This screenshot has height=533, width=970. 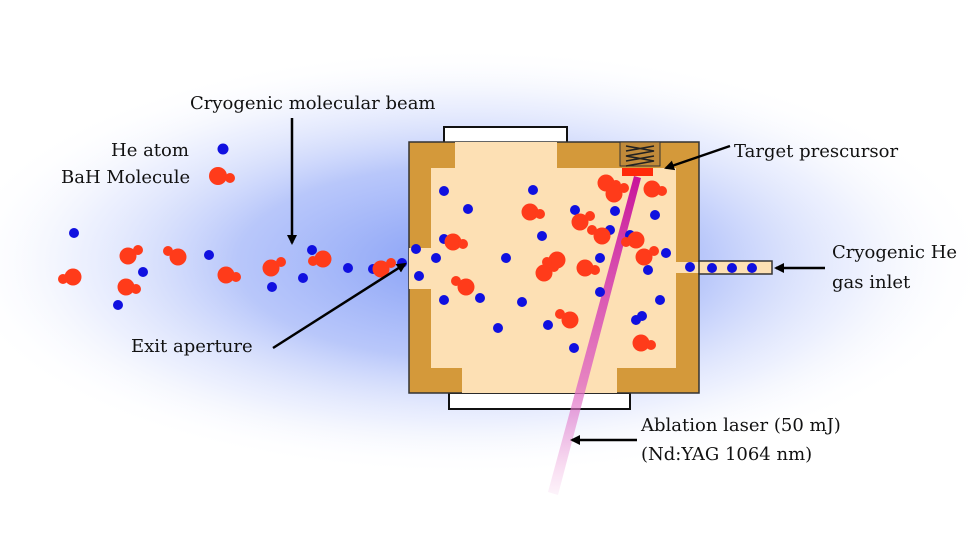 What do you see at coordinates (313, 103) in the screenshot?
I see `beam-label: Cryogenic molecular beam` at bounding box center [313, 103].